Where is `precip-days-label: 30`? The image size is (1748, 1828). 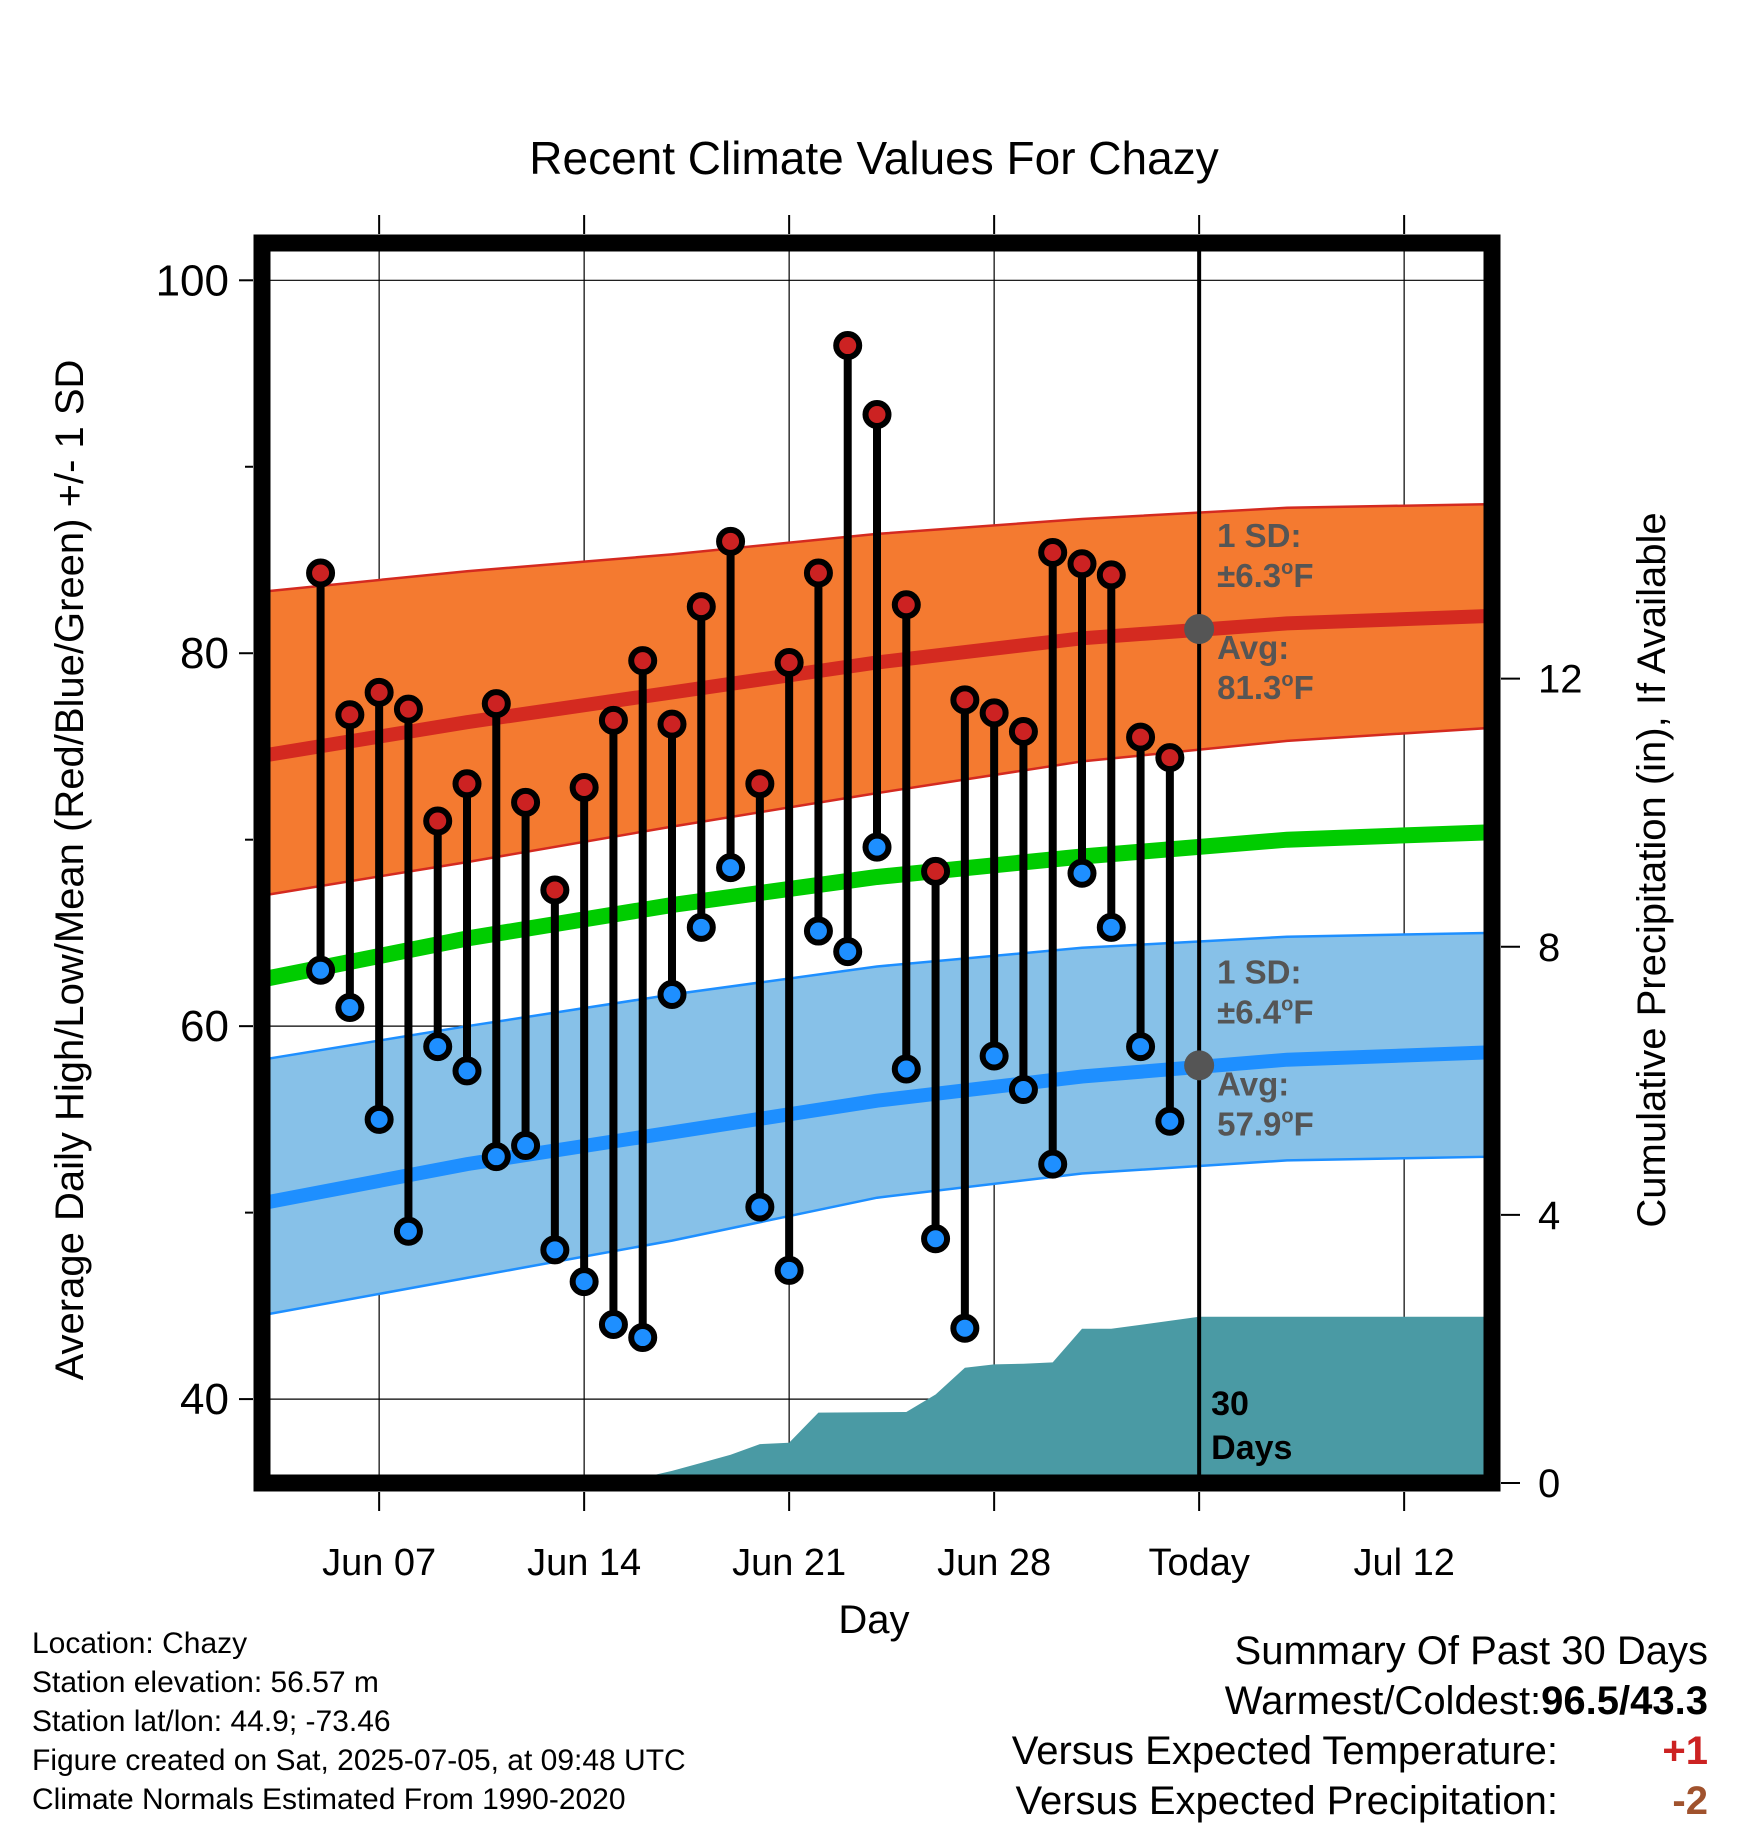 precip-days-label: 30 is located at coordinates (1230, 1404).